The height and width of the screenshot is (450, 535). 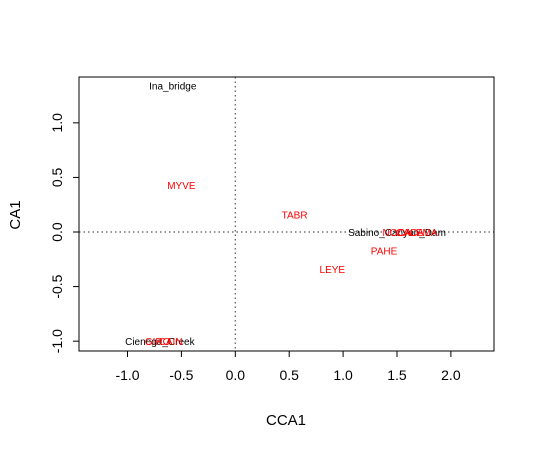 What do you see at coordinates (15, 214) in the screenshot?
I see `y-axis-label: CA1` at bounding box center [15, 214].